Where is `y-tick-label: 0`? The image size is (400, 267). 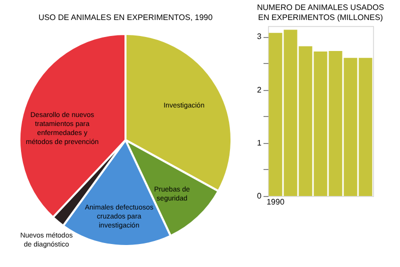 y-tick-label: 0 is located at coordinates (259, 196).